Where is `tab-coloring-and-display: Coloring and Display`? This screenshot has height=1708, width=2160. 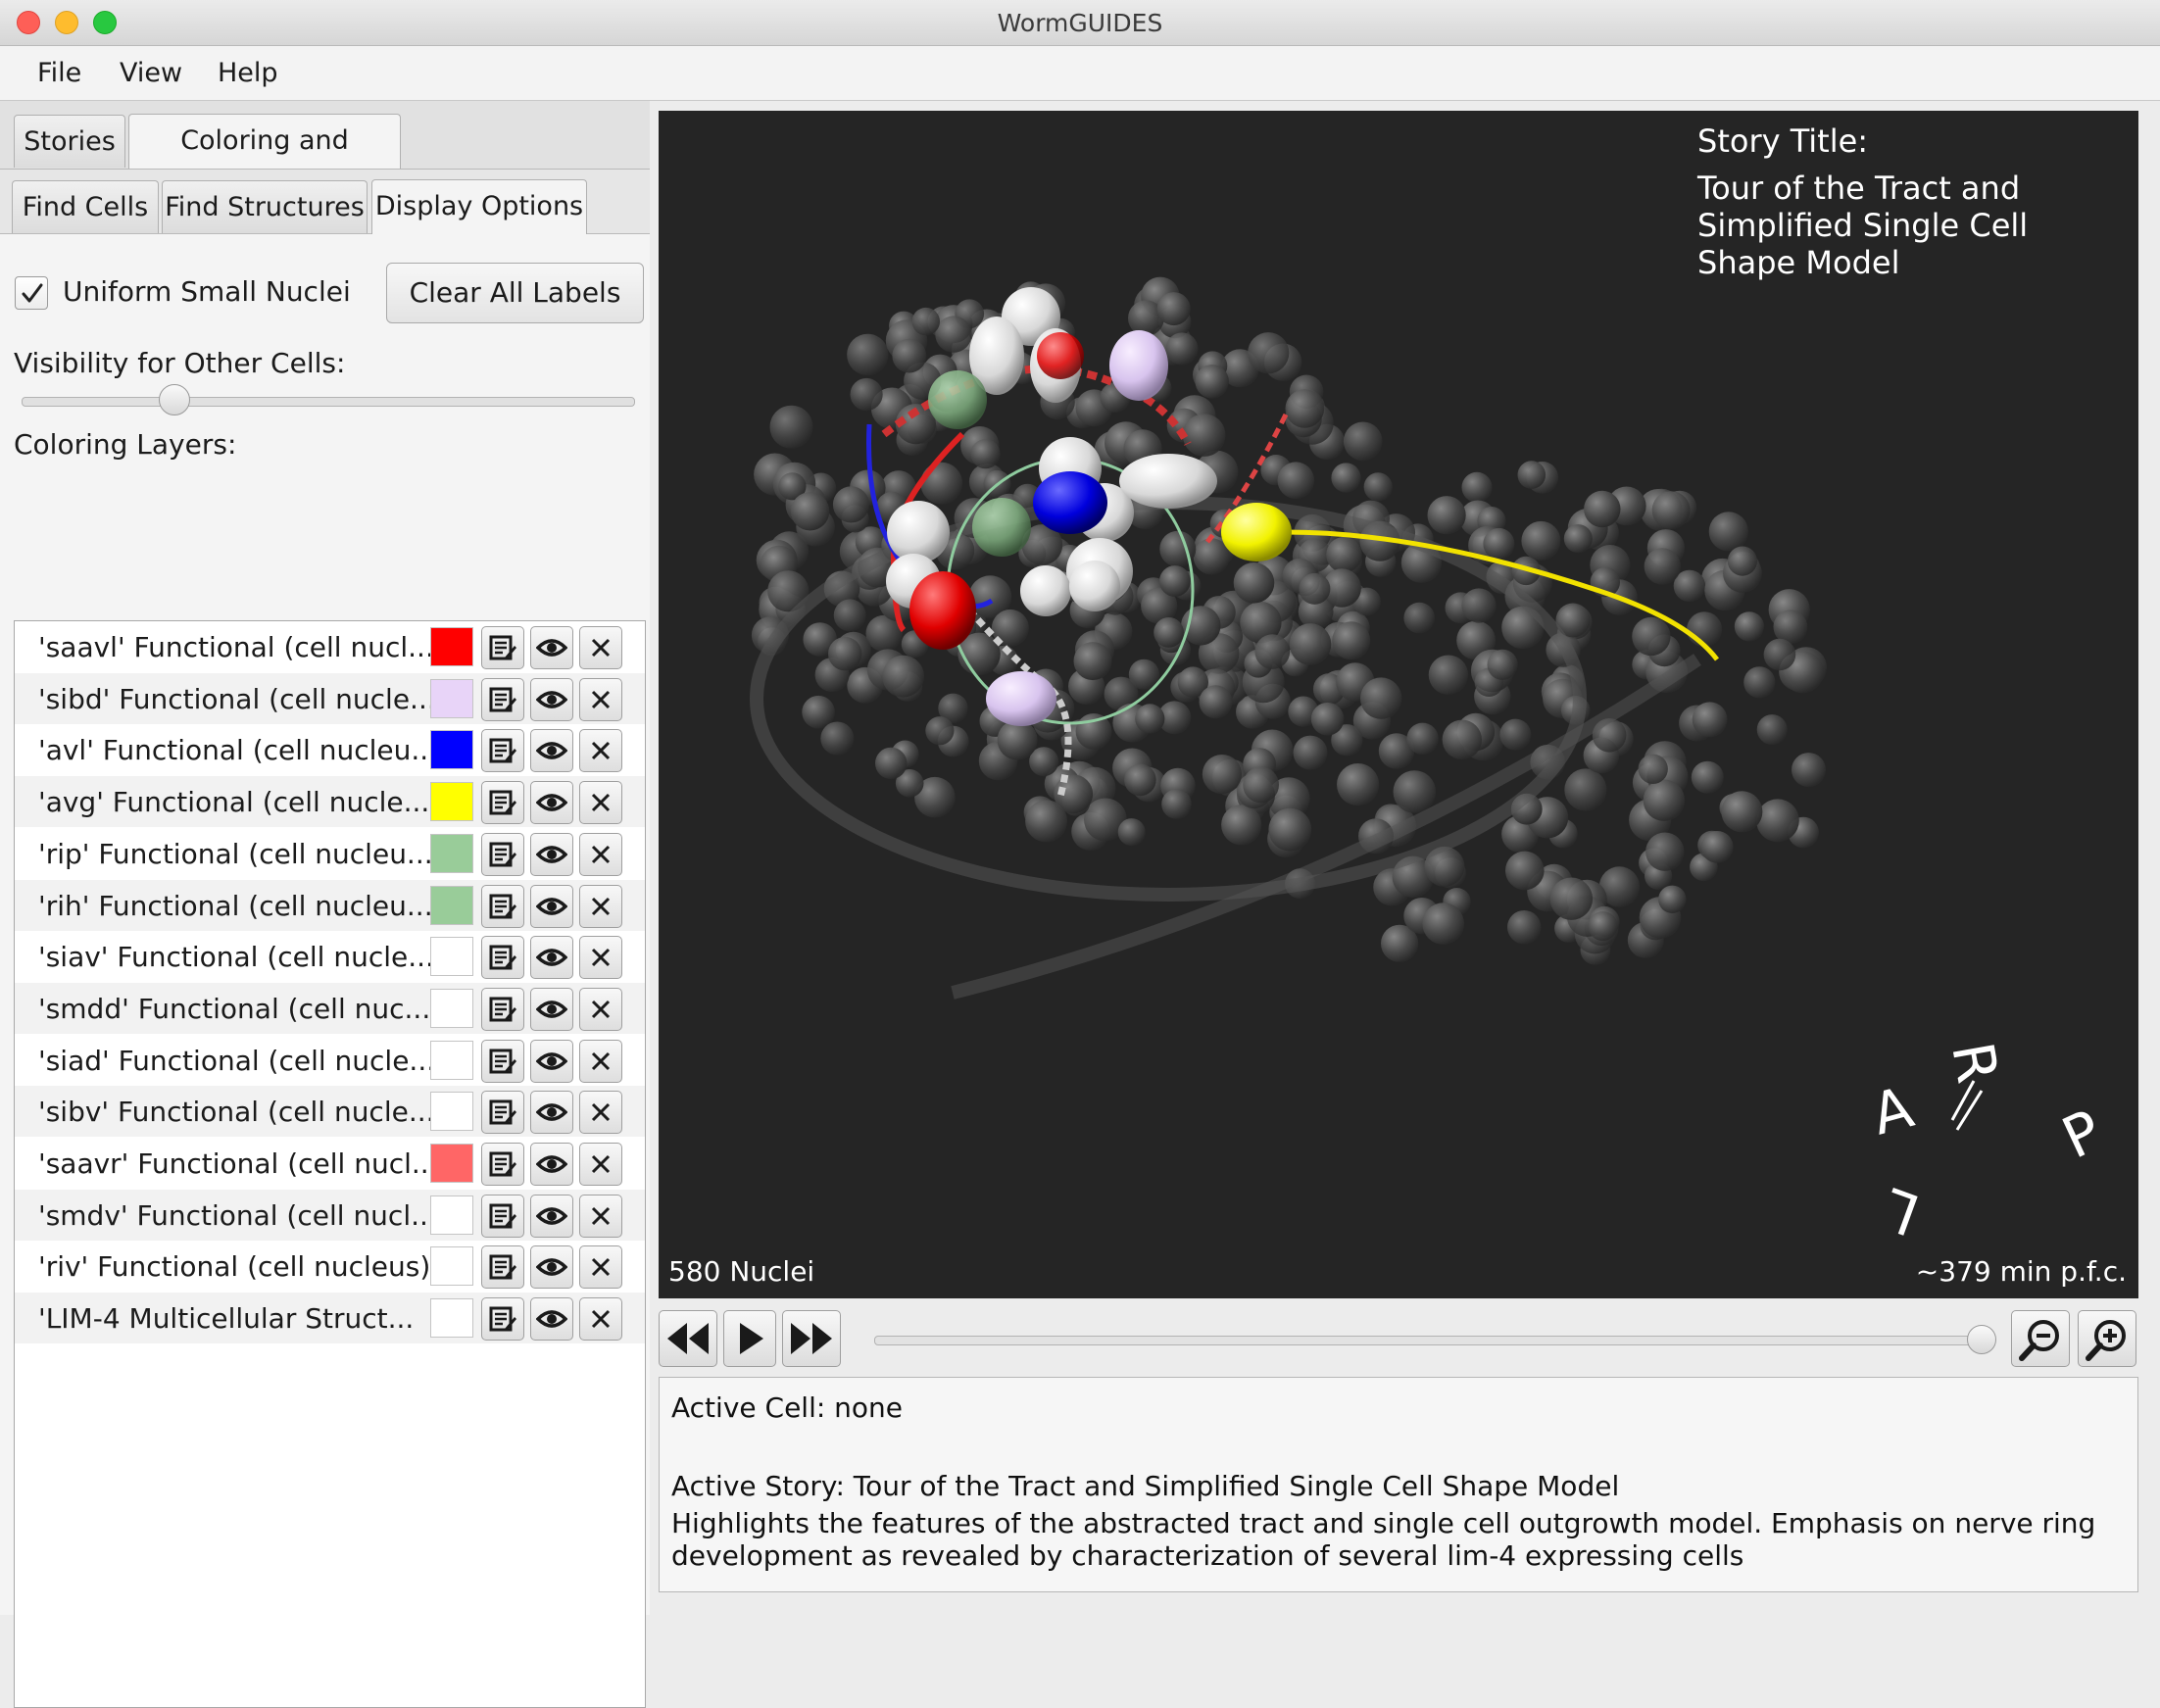 tab-coloring-and-display: Coloring and Display is located at coordinates (264, 161).